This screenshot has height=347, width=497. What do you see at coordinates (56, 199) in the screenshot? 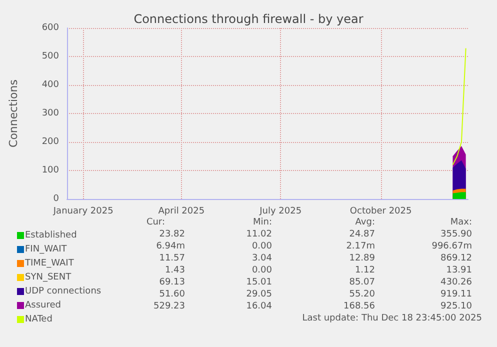
I see `y-tick-label: 0` at bounding box center [56, 199].